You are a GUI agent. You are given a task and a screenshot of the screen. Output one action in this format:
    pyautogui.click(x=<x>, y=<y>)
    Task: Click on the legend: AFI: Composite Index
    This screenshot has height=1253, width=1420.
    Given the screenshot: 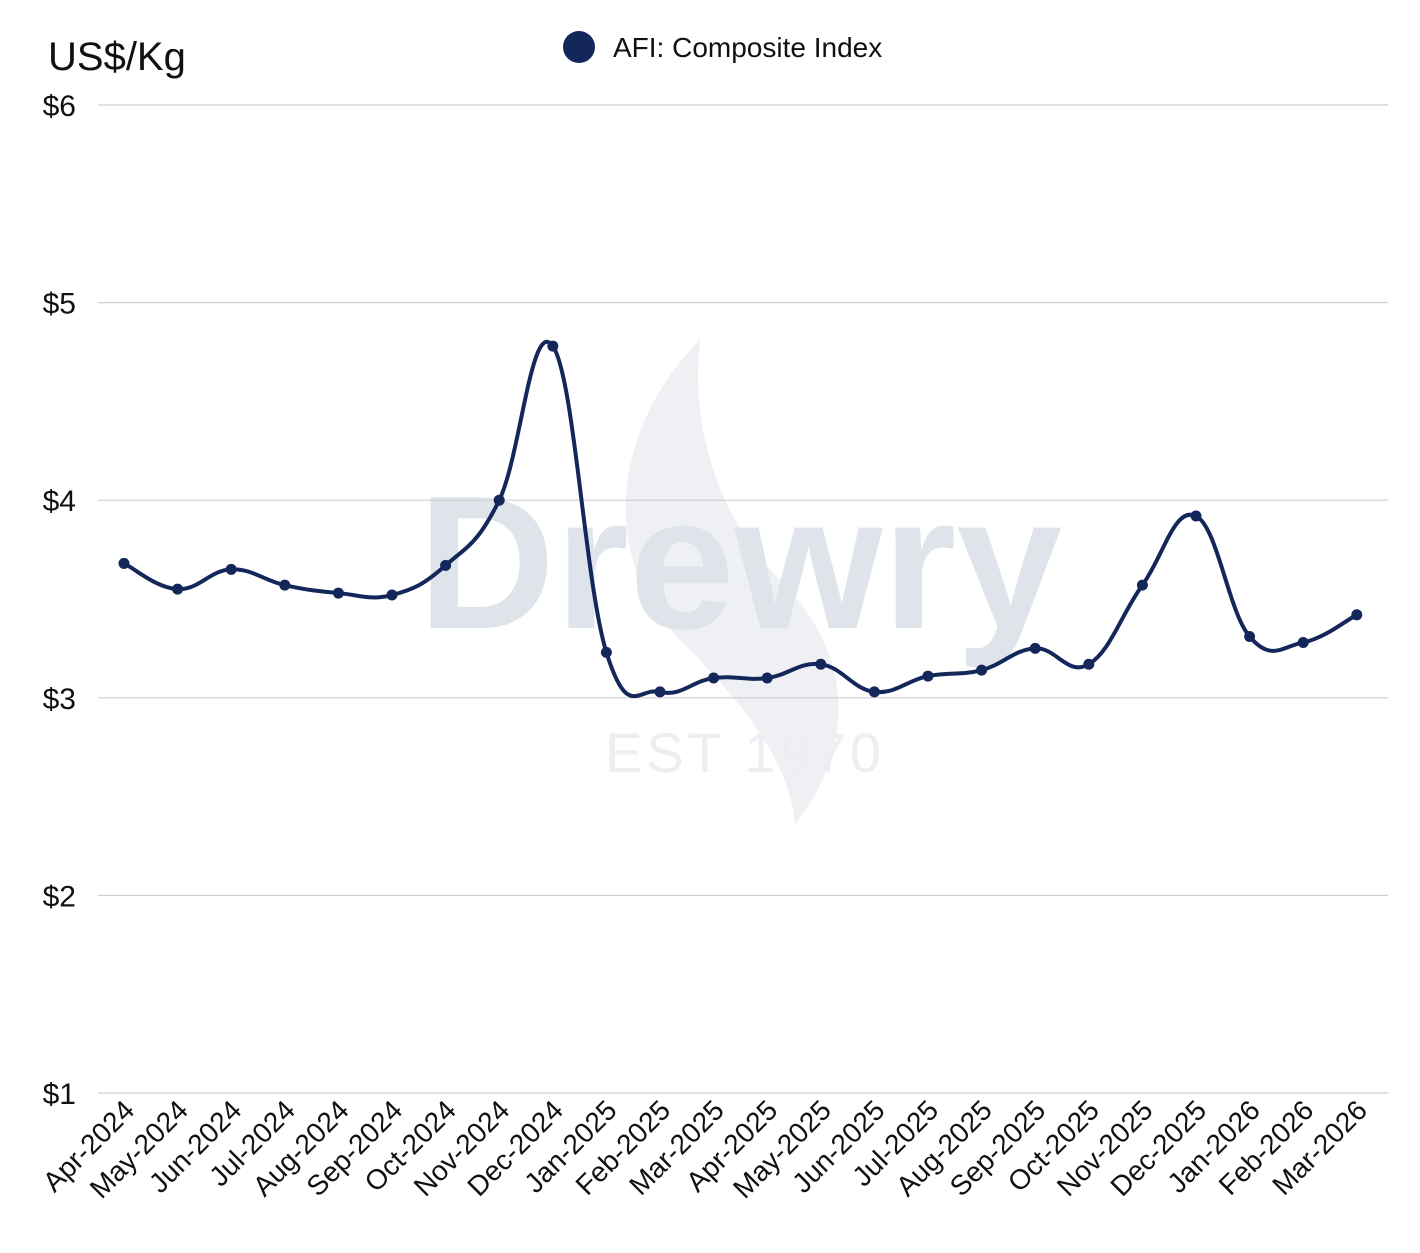 What is the action you would take?
    pyautogui.click(x=722, y=47)
    